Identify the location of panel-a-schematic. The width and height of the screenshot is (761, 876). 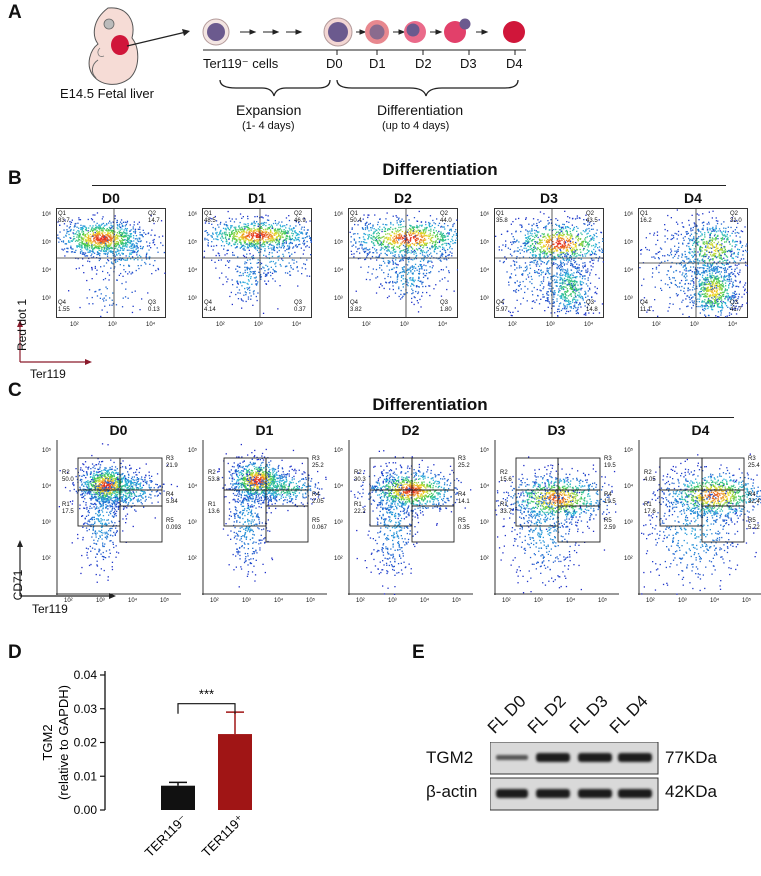
(307, 52).